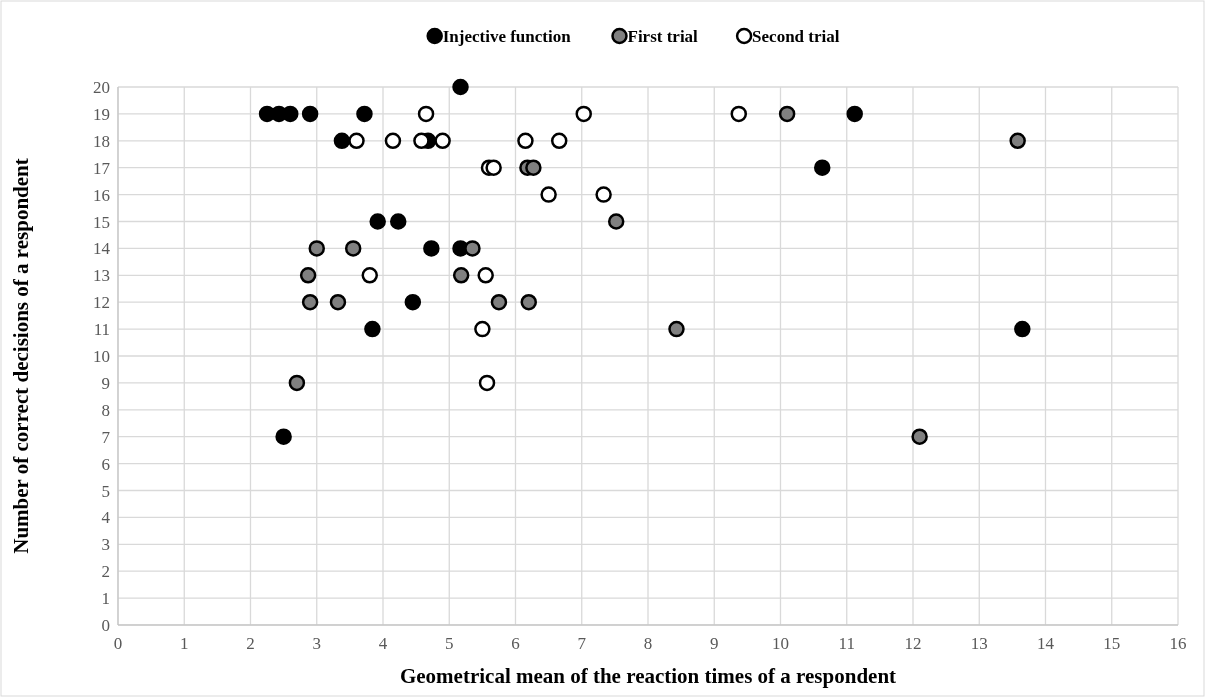  Describe the element at coordinates (449, 643) in the screenshot. I see `x-tick-label: 5` at that location.